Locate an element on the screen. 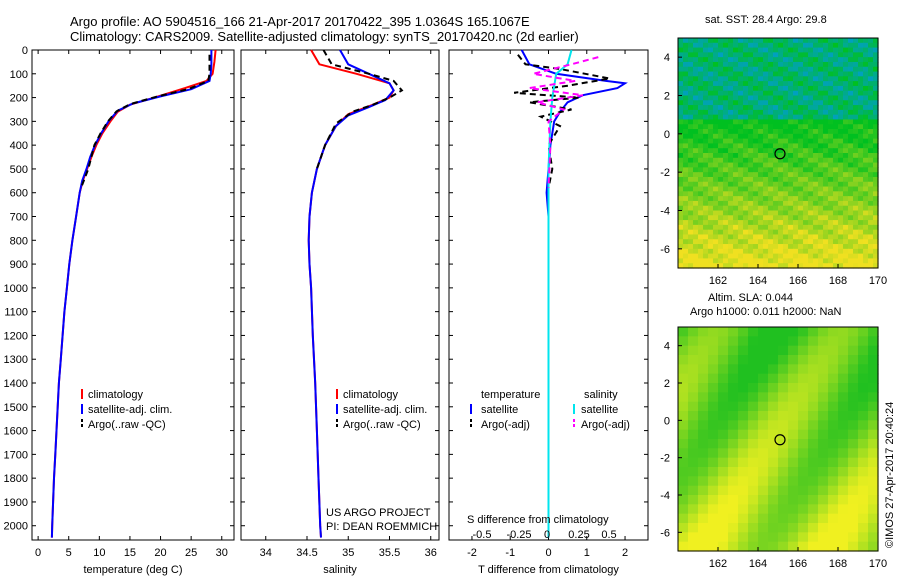 The height and width of the screenshot is (580, 900). x-tick-label: 162 is located at coordinates (718, 564).